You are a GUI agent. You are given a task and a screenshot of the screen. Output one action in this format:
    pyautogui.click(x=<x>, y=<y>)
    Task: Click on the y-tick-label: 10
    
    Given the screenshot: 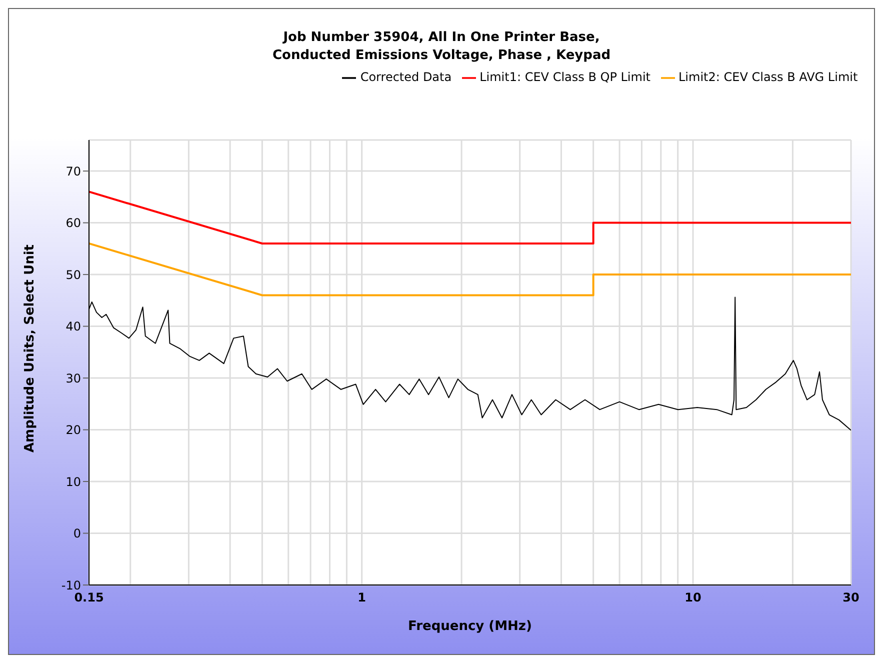 What is the action you would take?
    pyautogui.click(x=73, y=481)
    